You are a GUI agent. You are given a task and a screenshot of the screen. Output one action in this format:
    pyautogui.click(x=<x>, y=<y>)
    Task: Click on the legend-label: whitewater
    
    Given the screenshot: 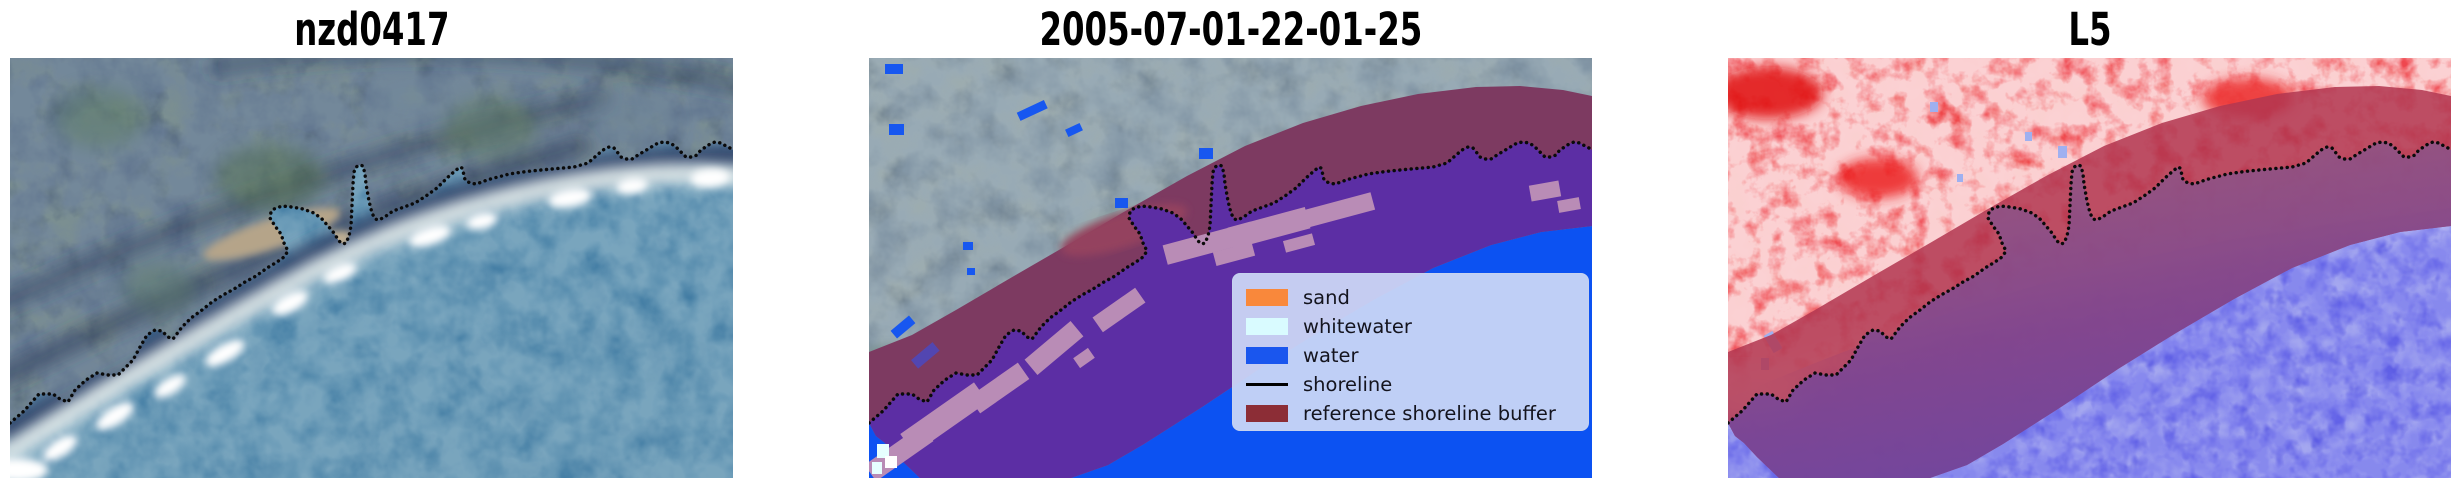 What is the action you would take?
    pyautogui.click(x=1357, y=326)
    